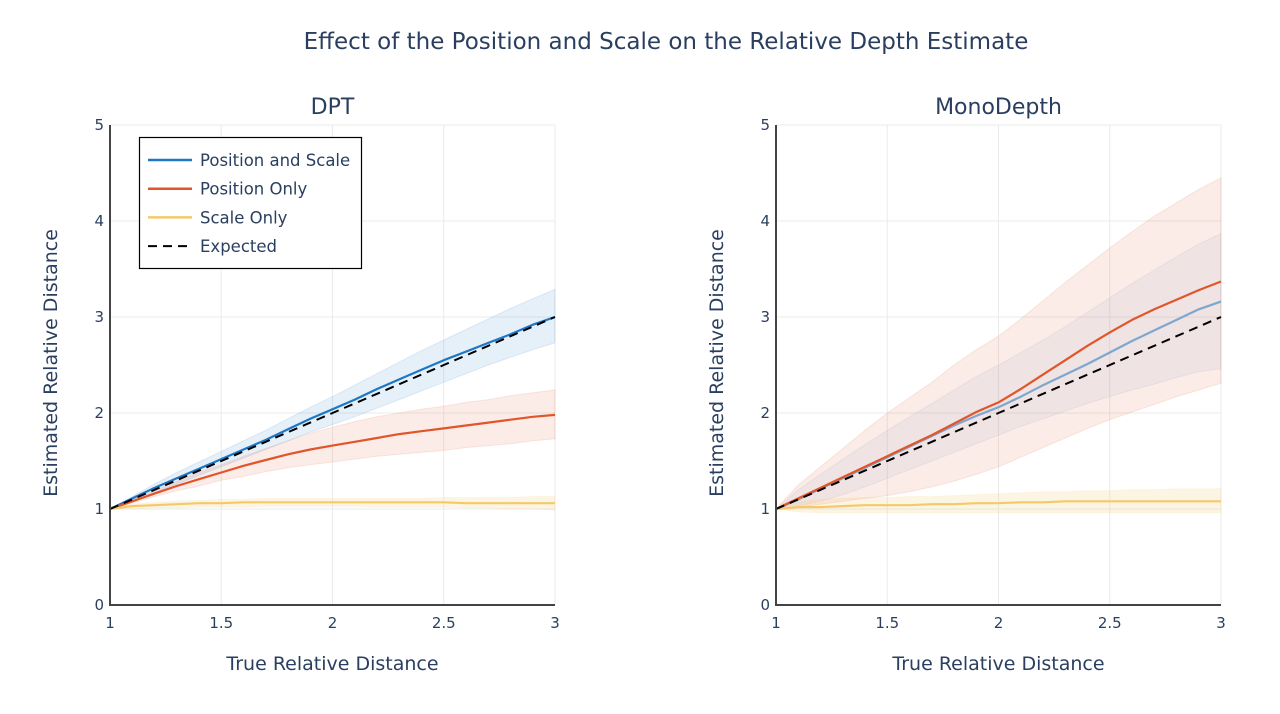  I want to click on legend-label: Position Only, so click(254, 189).